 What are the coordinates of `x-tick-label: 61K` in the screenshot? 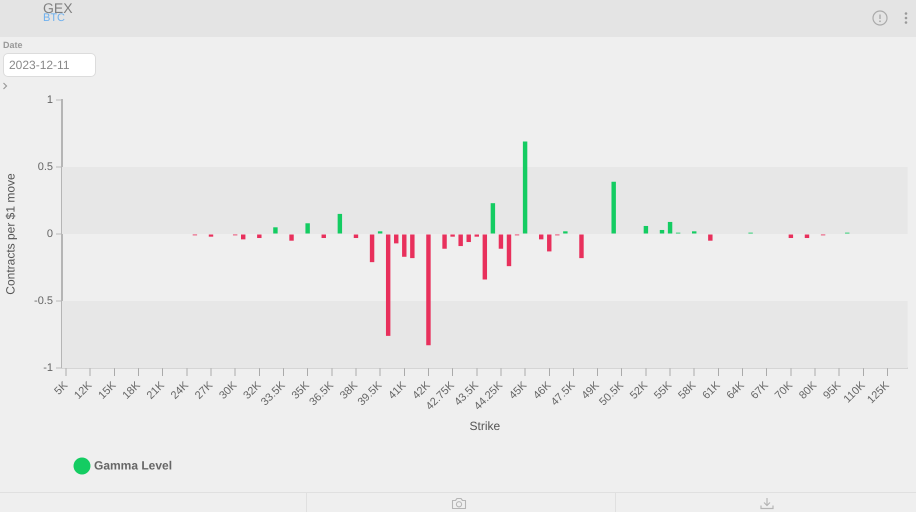 It's located at (712, 390).